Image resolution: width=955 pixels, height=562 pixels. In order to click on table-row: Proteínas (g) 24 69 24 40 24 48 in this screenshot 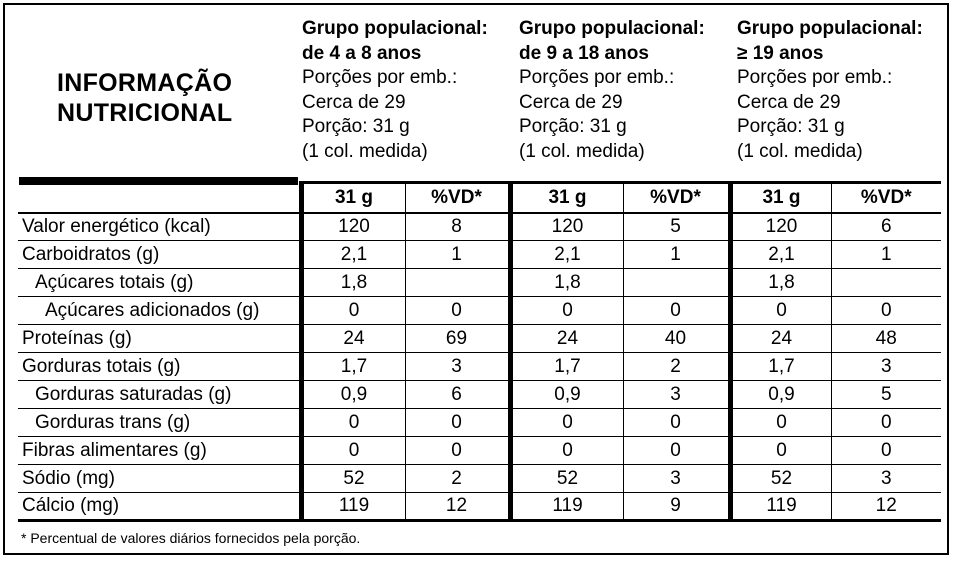, I will do `click(479, 338)`.